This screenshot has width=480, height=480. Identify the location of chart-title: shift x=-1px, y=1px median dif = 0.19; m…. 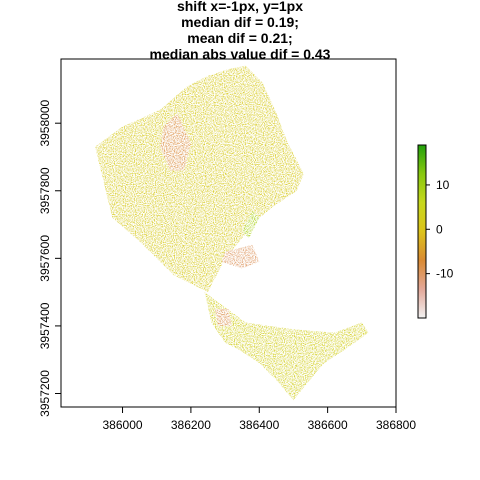
(240, 31).